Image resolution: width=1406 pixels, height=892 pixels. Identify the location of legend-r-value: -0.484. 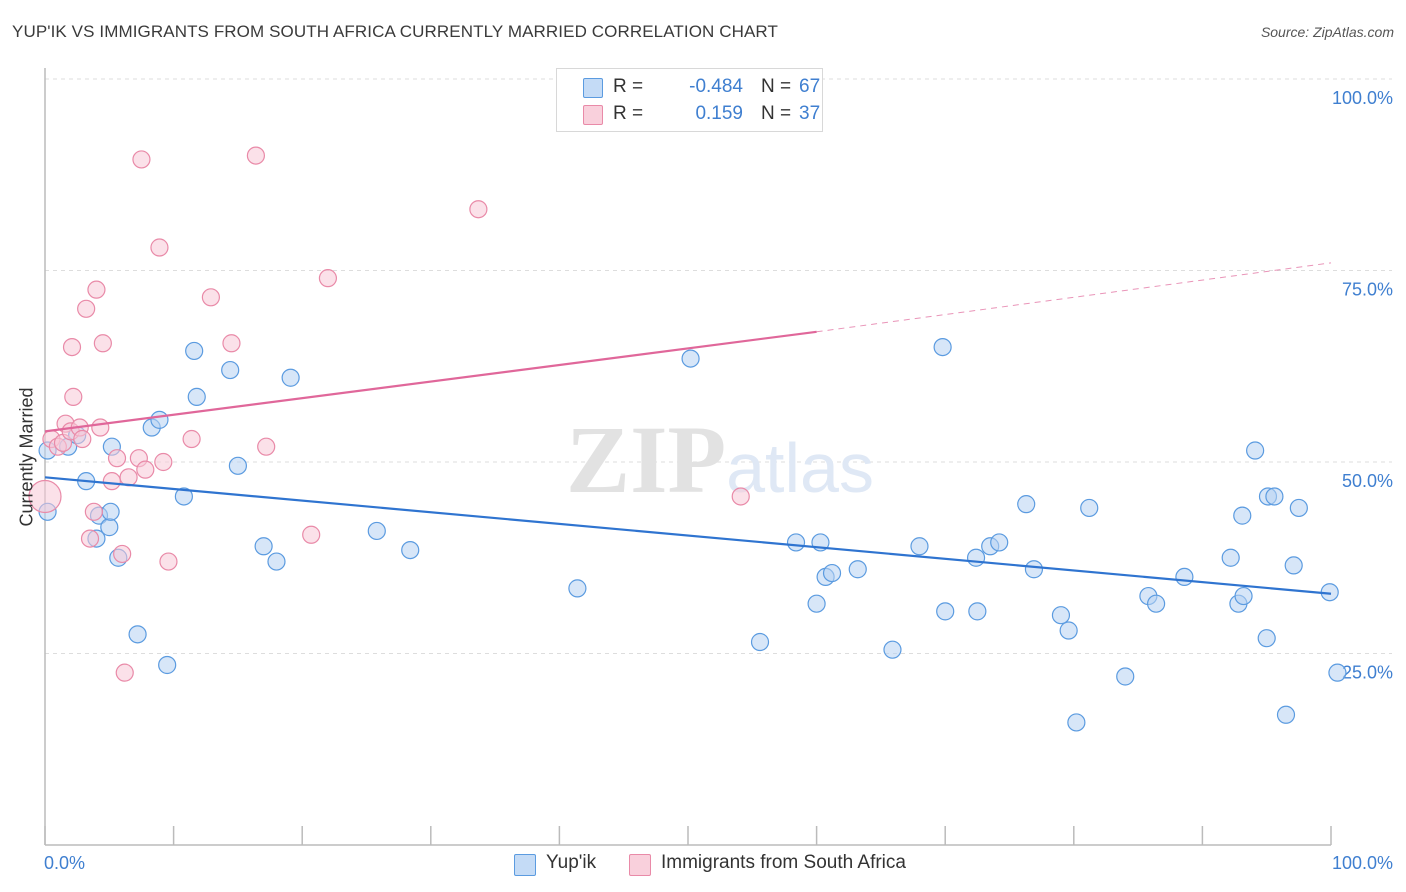
(716, 86).